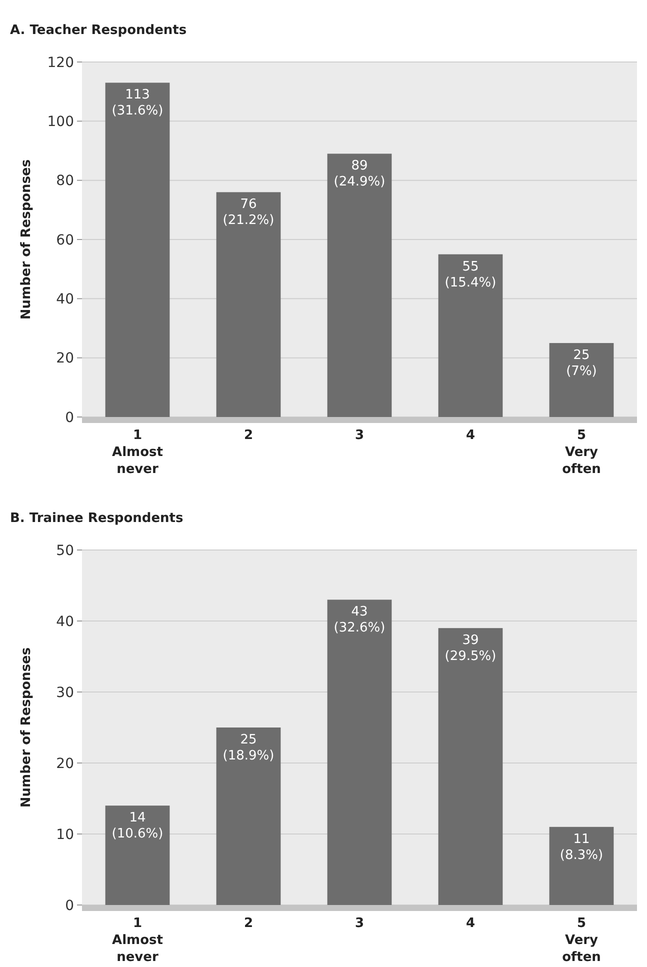 Image resolution: width=647 pixels, height=967 pixels. What do you see at coordinates (98, 30) in the screenshot?
I see `chart-title: A. Teacher Respondents` at bounding box center [98, 30].